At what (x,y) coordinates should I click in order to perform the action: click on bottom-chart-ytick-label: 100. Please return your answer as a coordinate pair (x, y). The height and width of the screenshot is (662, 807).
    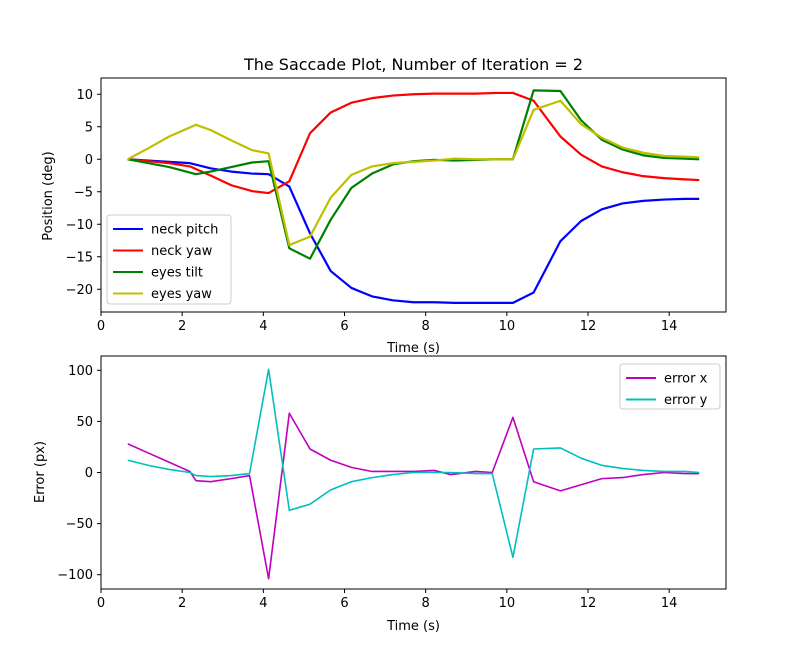
    Looking at the image, I should click on (80, 371).